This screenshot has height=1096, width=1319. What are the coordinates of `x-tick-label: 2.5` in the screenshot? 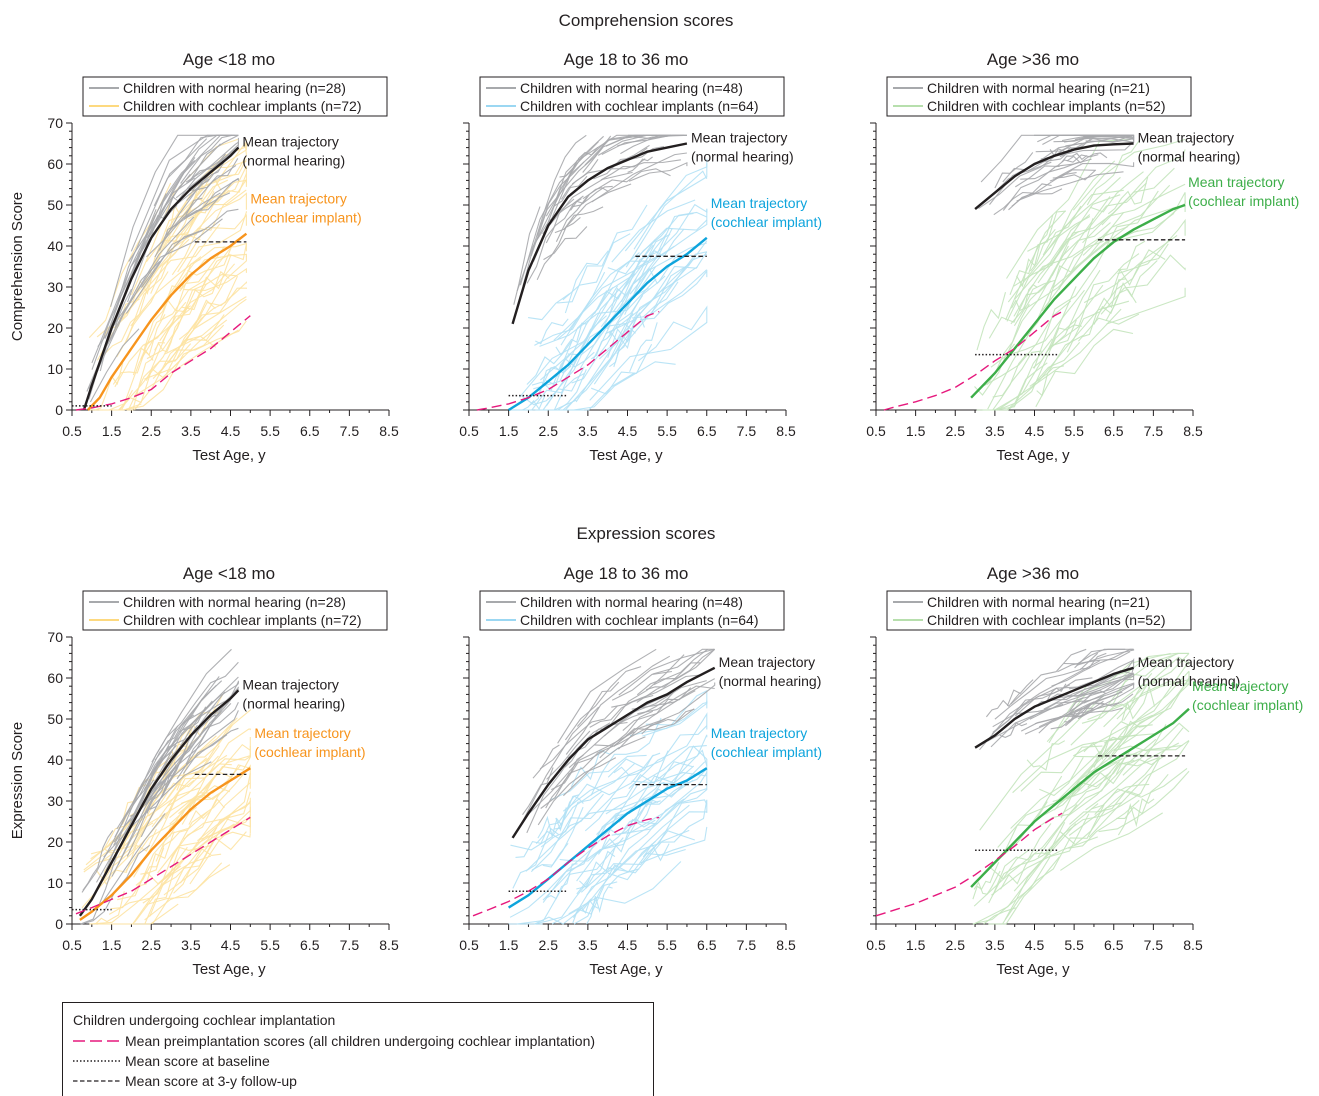 It's located at (549, 431).